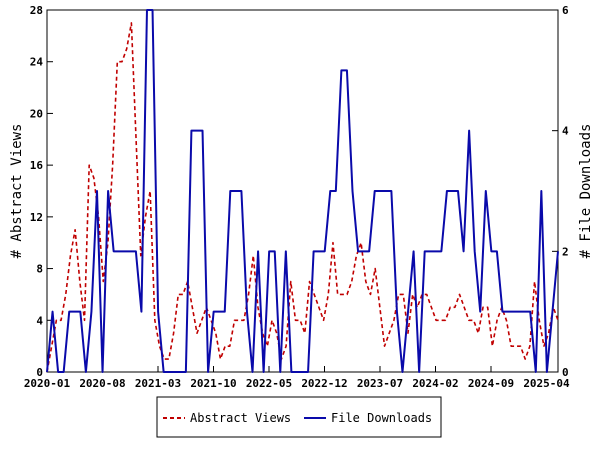 This screenshot has width=600, height=450. Describe the element at coordinates (565, 131) in the screenshot. I see `right-tick-label: 4` at that location.